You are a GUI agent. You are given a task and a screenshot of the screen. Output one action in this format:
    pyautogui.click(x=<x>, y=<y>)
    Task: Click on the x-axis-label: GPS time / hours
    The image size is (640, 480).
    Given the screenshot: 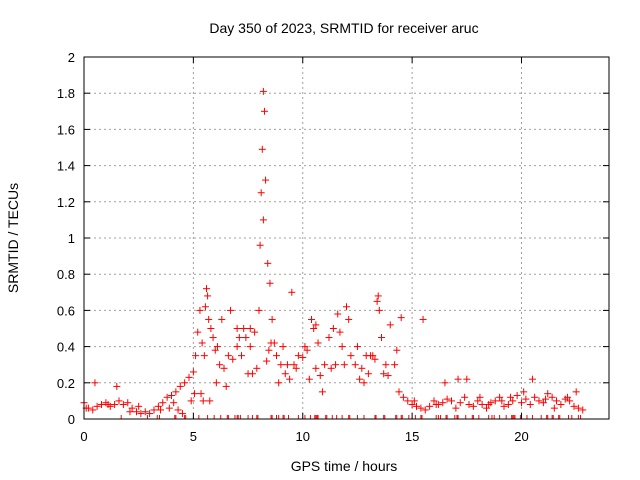 What is the action you would take?
    pyautogui.click(x=344, y=466)
    